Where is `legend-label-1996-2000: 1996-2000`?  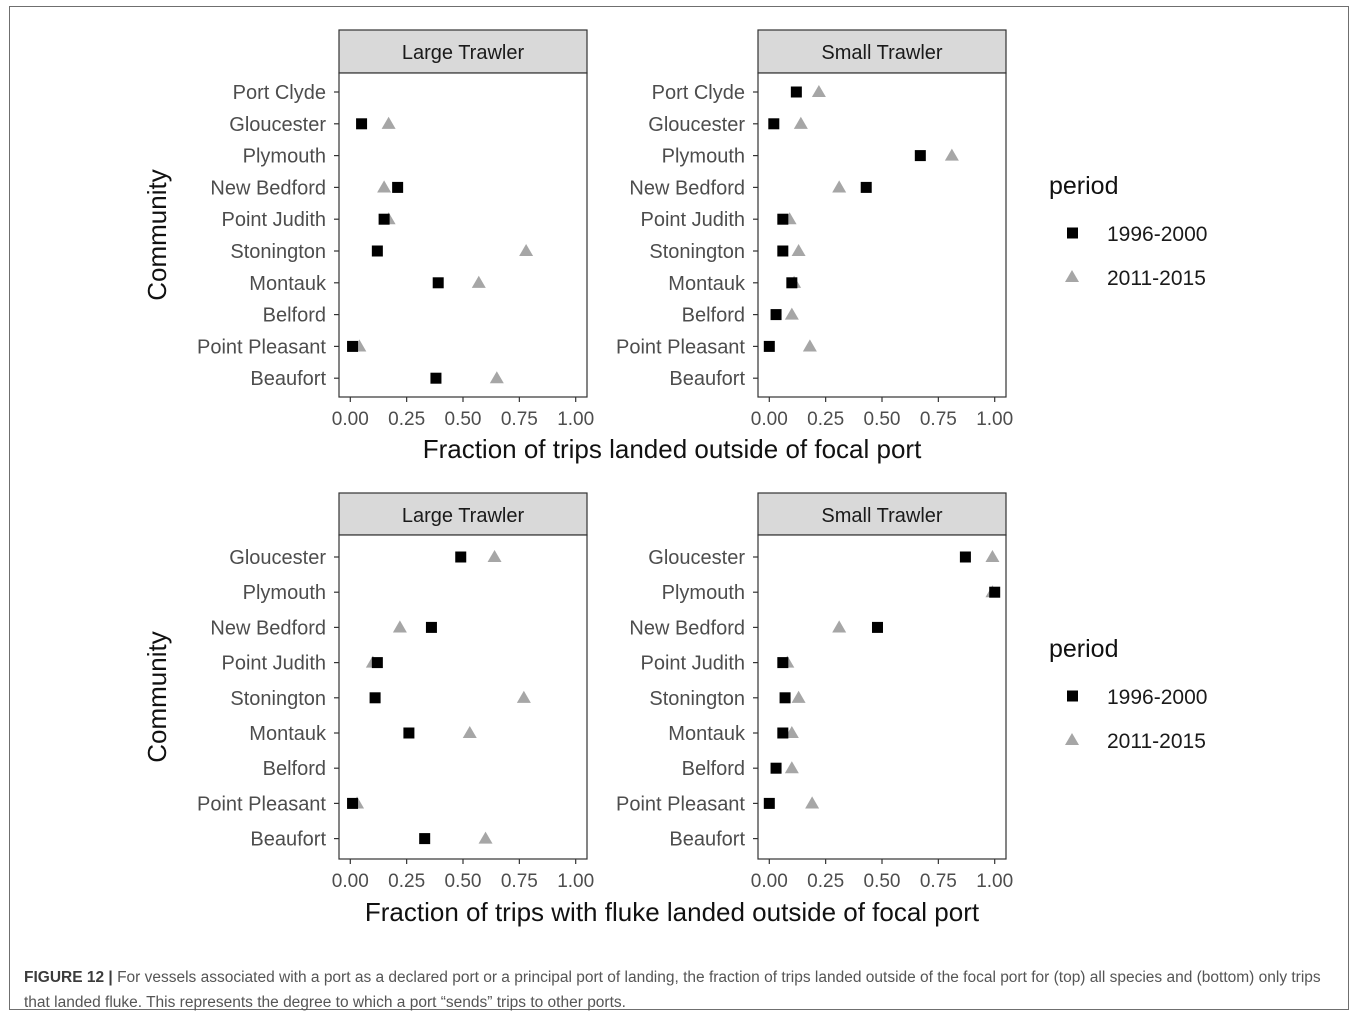 legend-label-1996-2000: 1996-2000 is located at coordinates (1157, 234).